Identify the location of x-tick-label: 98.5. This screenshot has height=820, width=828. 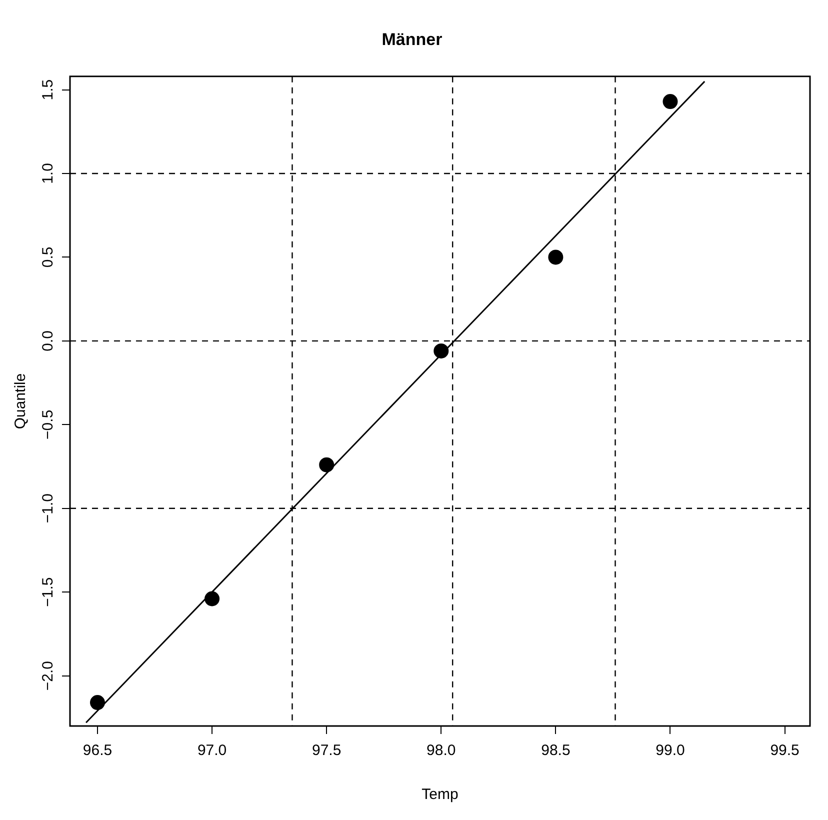
(555, 751).